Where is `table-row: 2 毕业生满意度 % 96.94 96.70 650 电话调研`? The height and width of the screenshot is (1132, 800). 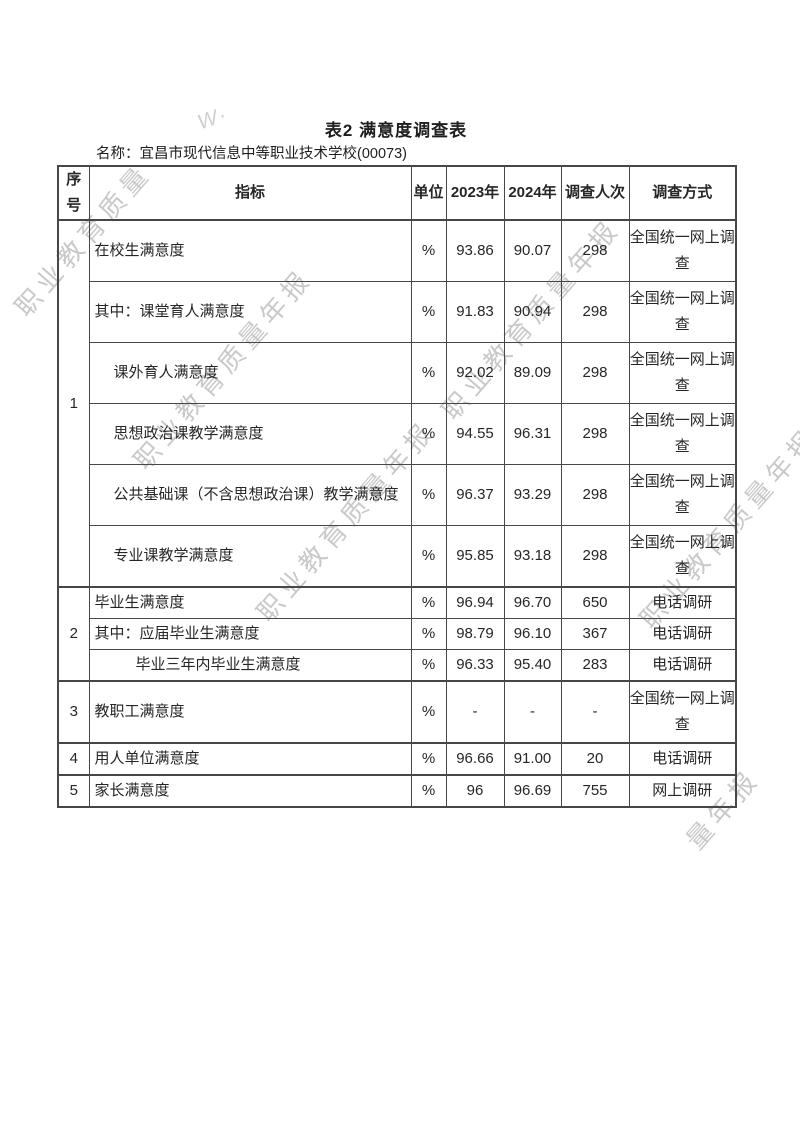 table-row: 2 毕业生满意度 % 96.94 96.70 650 电话调研 is located at coordinates (397, 634).